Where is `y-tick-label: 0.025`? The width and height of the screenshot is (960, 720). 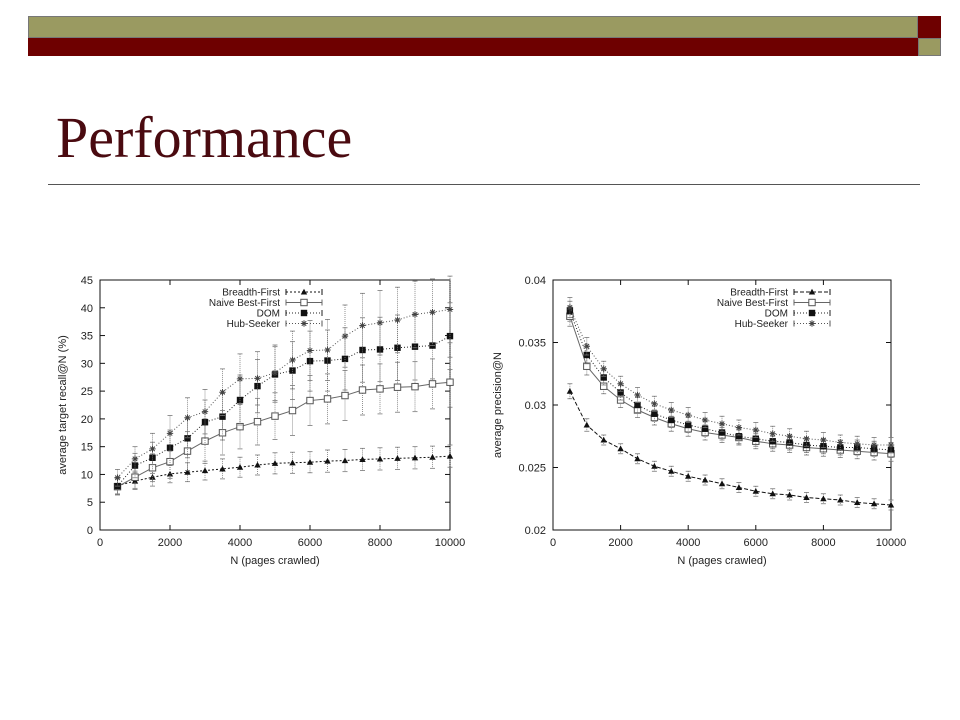 y-tick-label: 0.025 is located at coordinates (532, 469).